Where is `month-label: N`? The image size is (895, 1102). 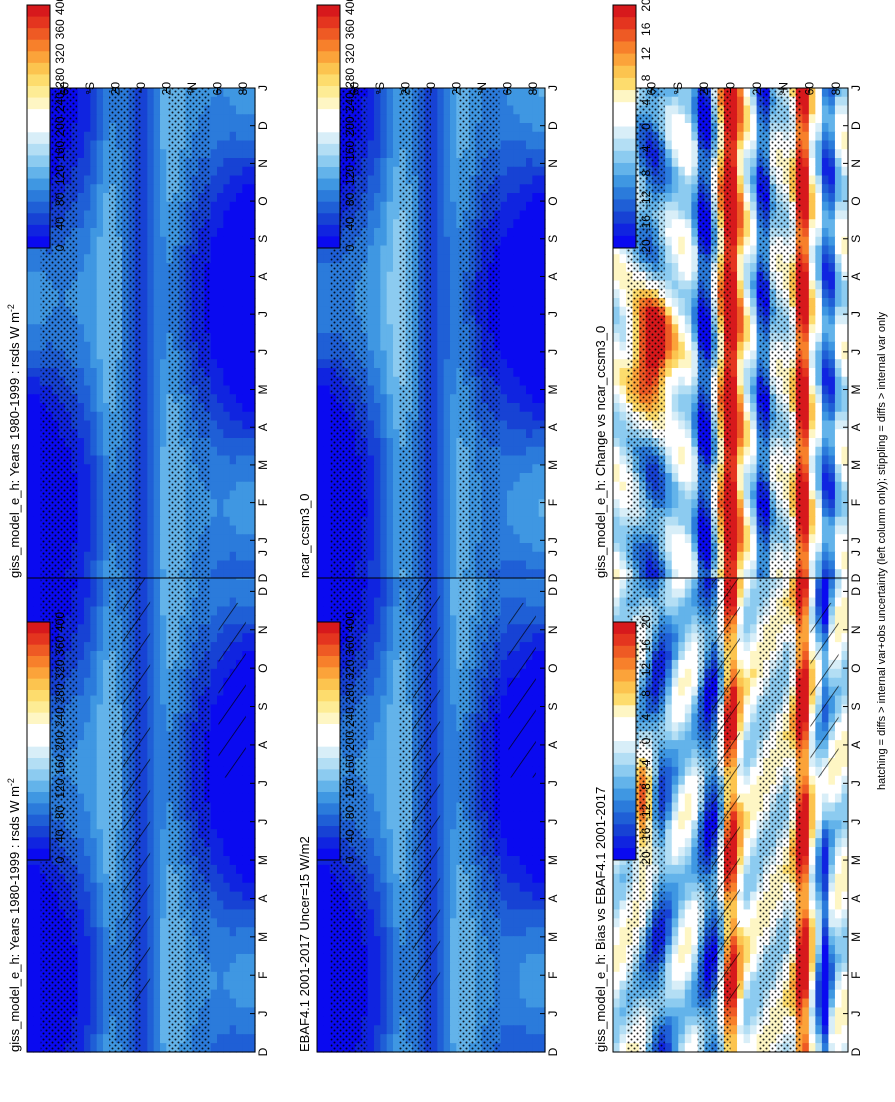 month-label: N is located at coordinates (553, 629).